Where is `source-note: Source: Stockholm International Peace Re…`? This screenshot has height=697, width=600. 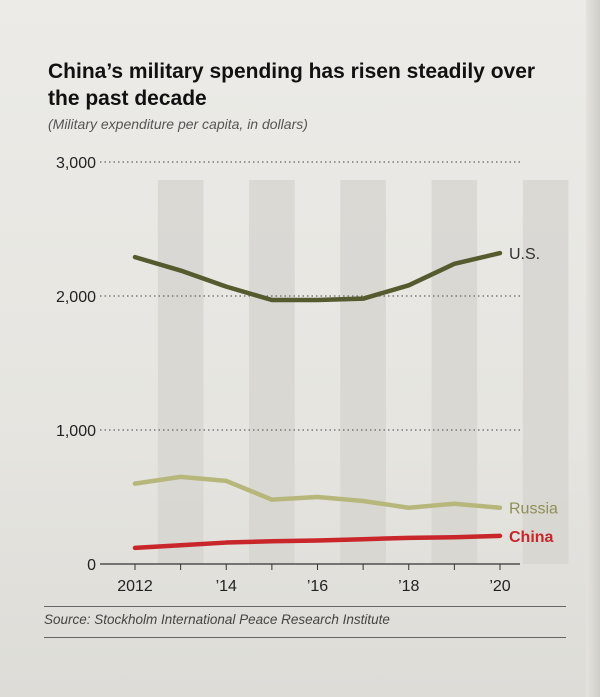 source-note: Source: Stockholm International Peace Re… is located at coordinates (217, 619).